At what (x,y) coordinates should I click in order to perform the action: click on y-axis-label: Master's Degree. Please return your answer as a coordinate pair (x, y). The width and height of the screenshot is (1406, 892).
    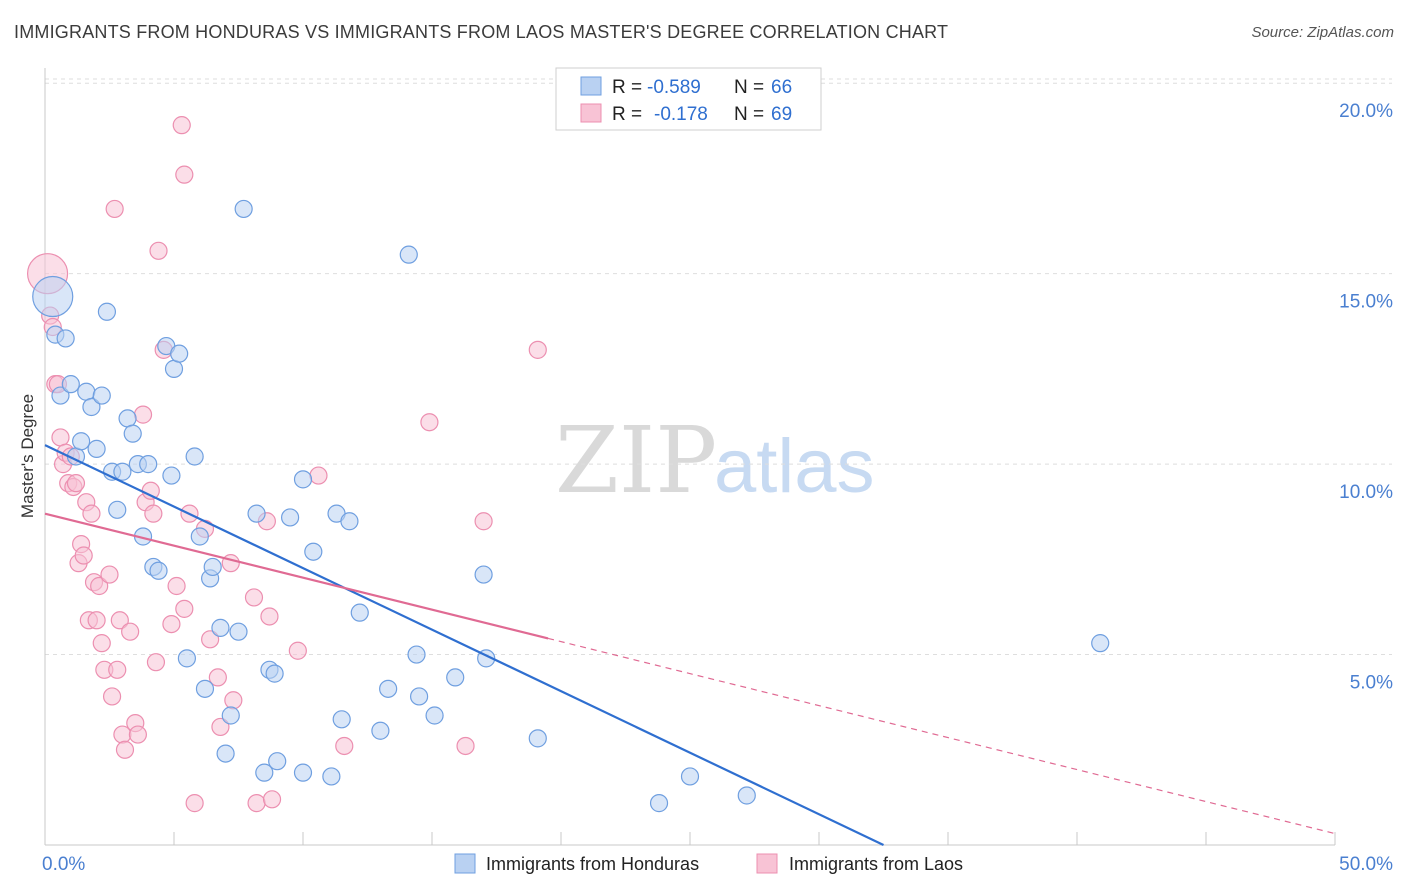
    Looking at the image, I should click on (27, 456).